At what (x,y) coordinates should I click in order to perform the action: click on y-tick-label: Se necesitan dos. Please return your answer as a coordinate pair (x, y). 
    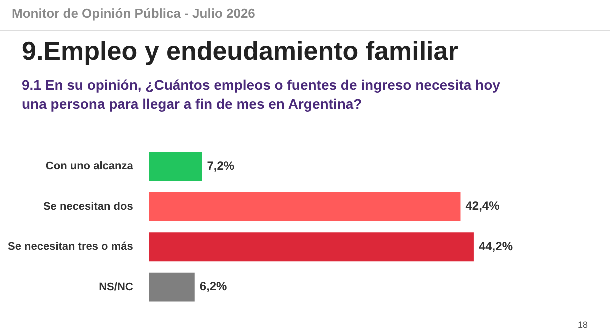
    Looking at the image, I should click on (88, 206).